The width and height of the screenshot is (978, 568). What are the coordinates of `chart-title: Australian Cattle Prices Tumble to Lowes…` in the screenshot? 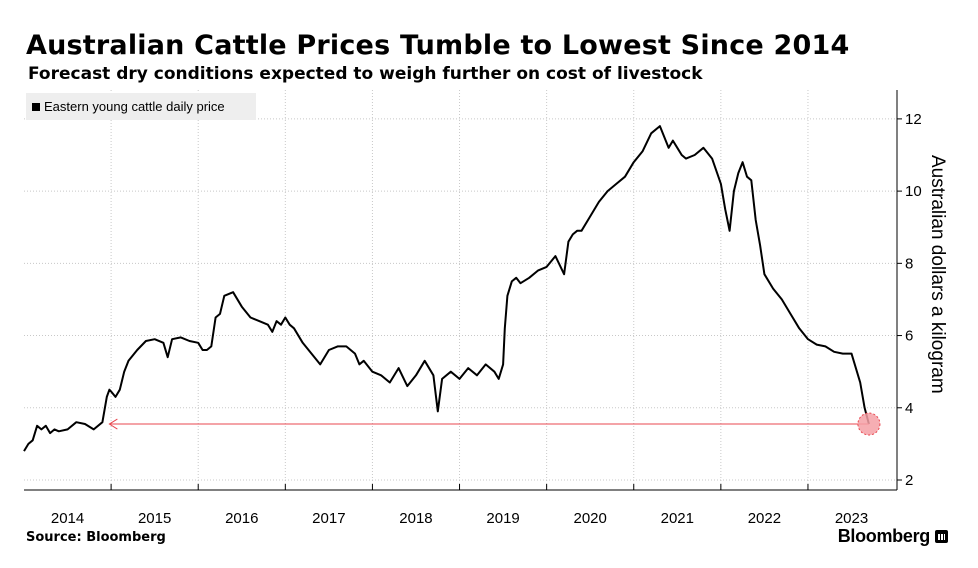 It's located at (438, 45).